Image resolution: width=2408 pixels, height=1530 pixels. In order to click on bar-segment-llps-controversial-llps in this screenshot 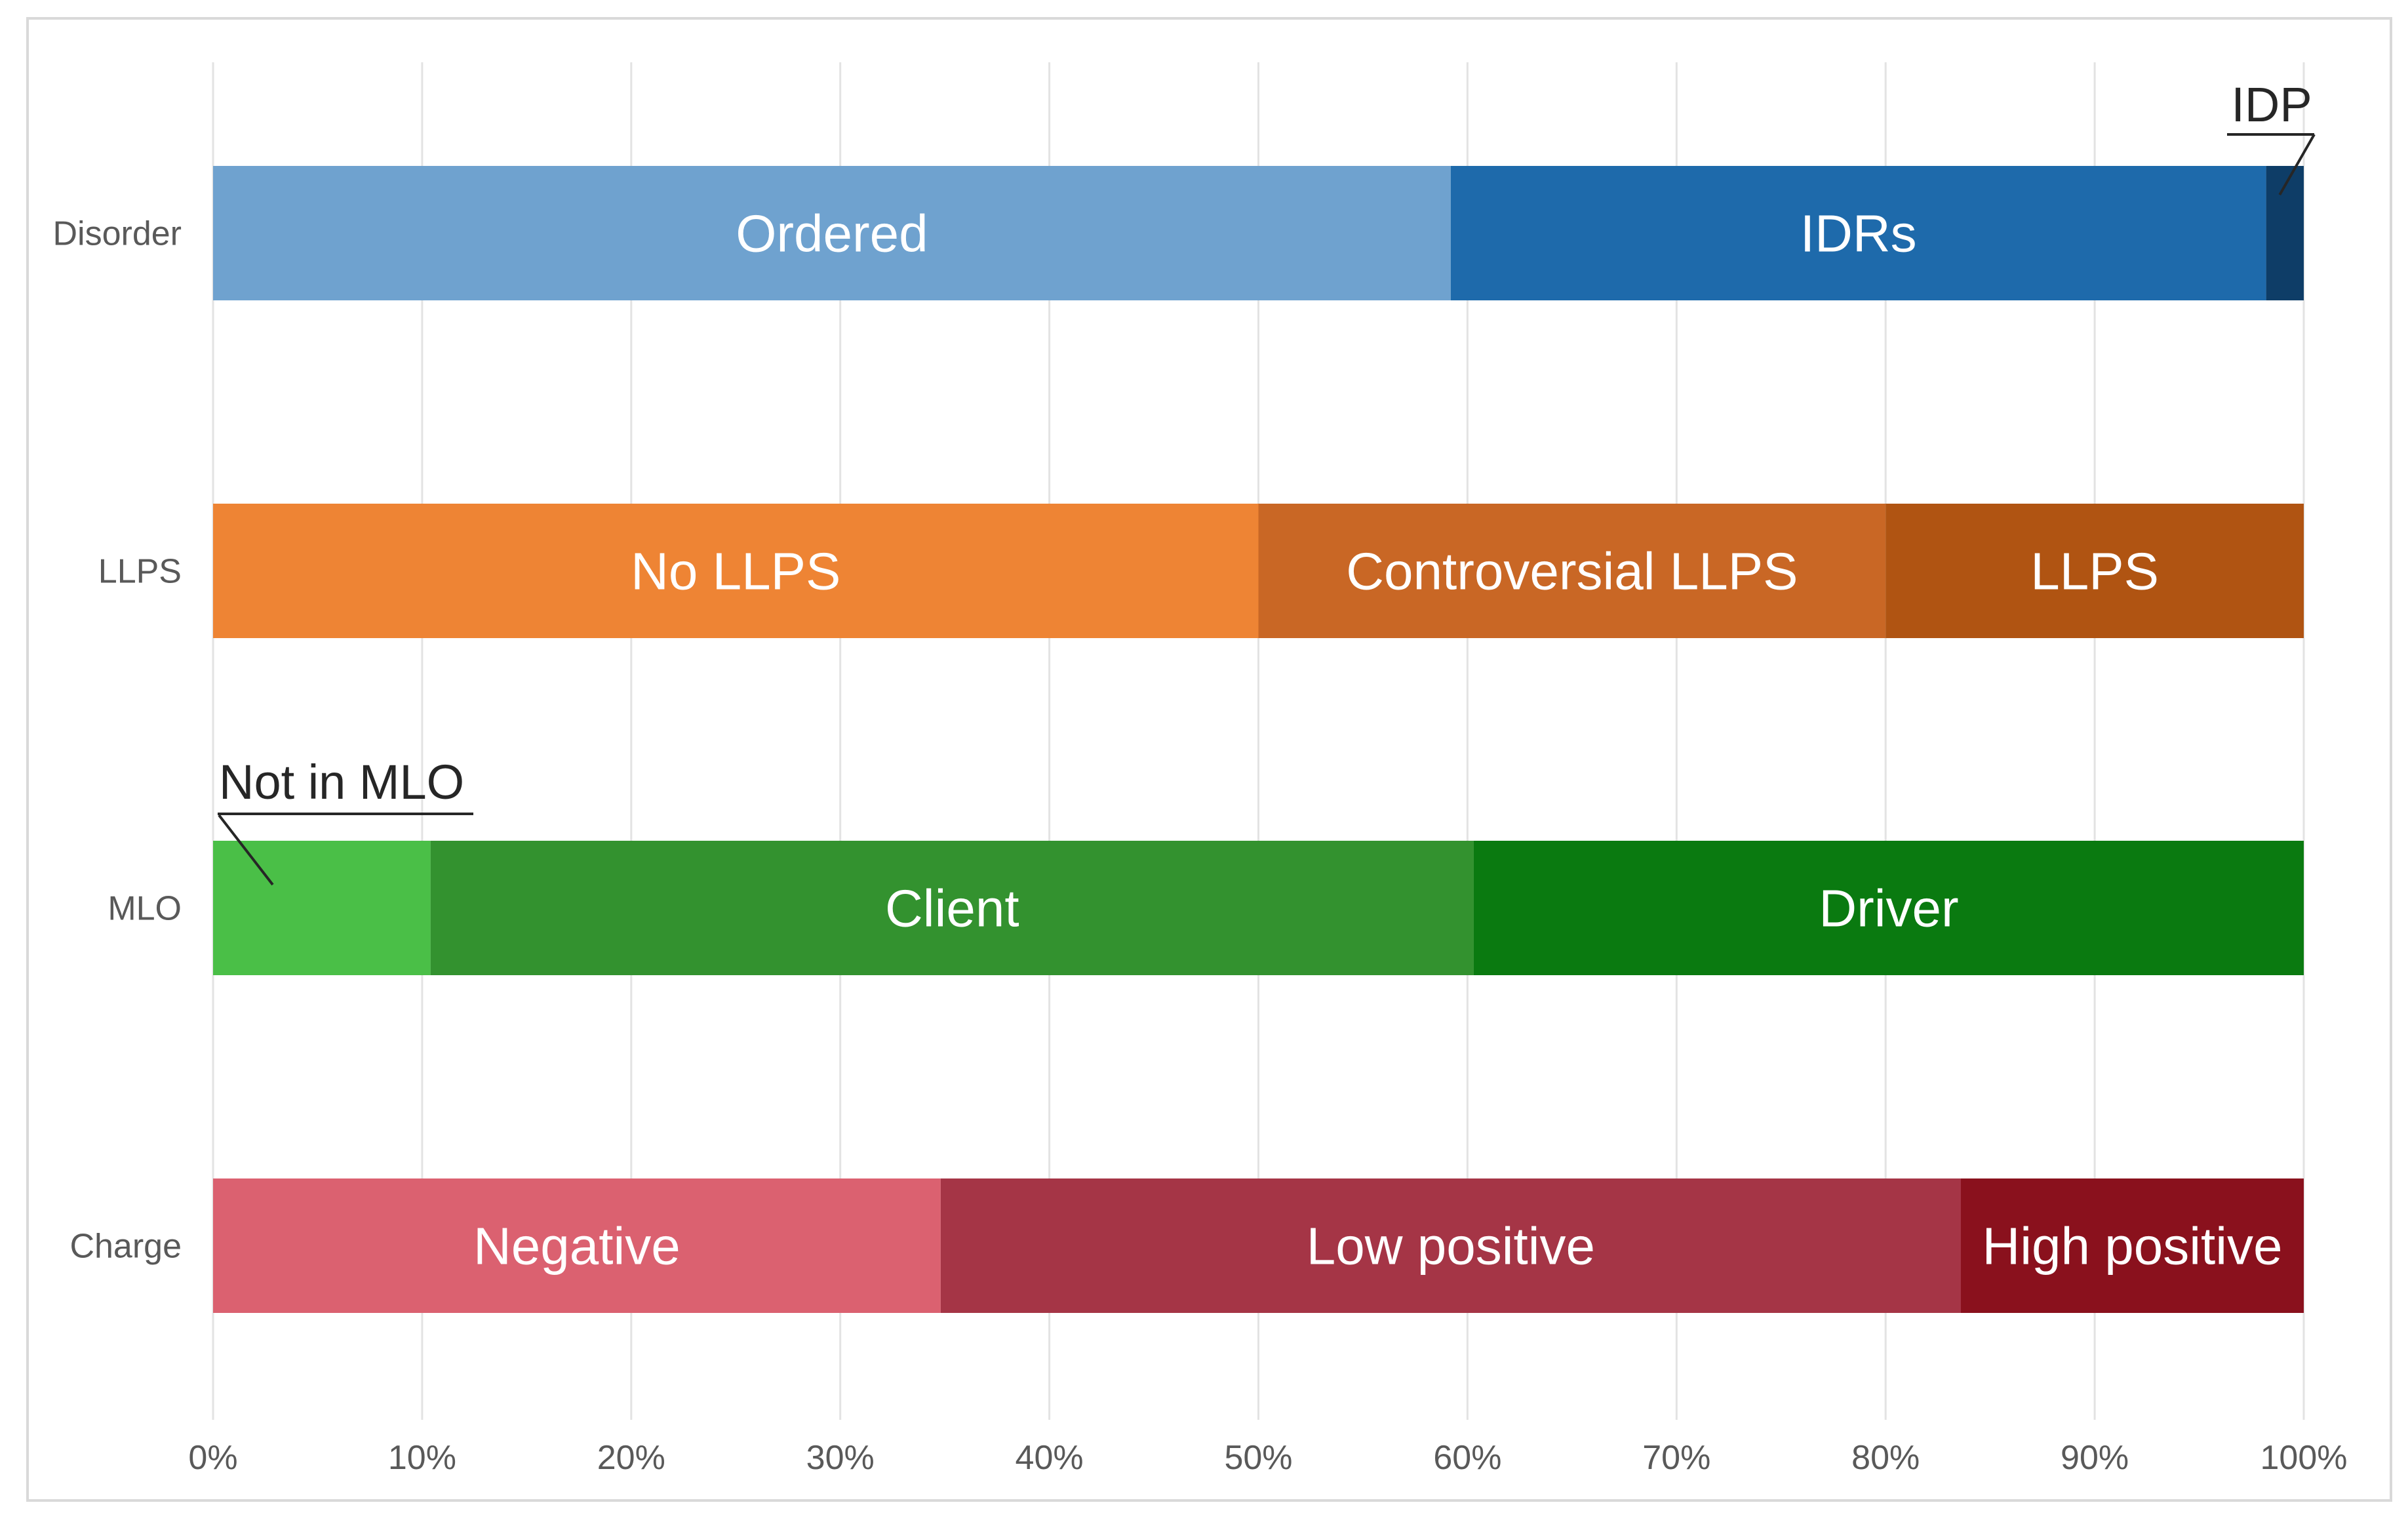, I will do `click(1572, 571)`.